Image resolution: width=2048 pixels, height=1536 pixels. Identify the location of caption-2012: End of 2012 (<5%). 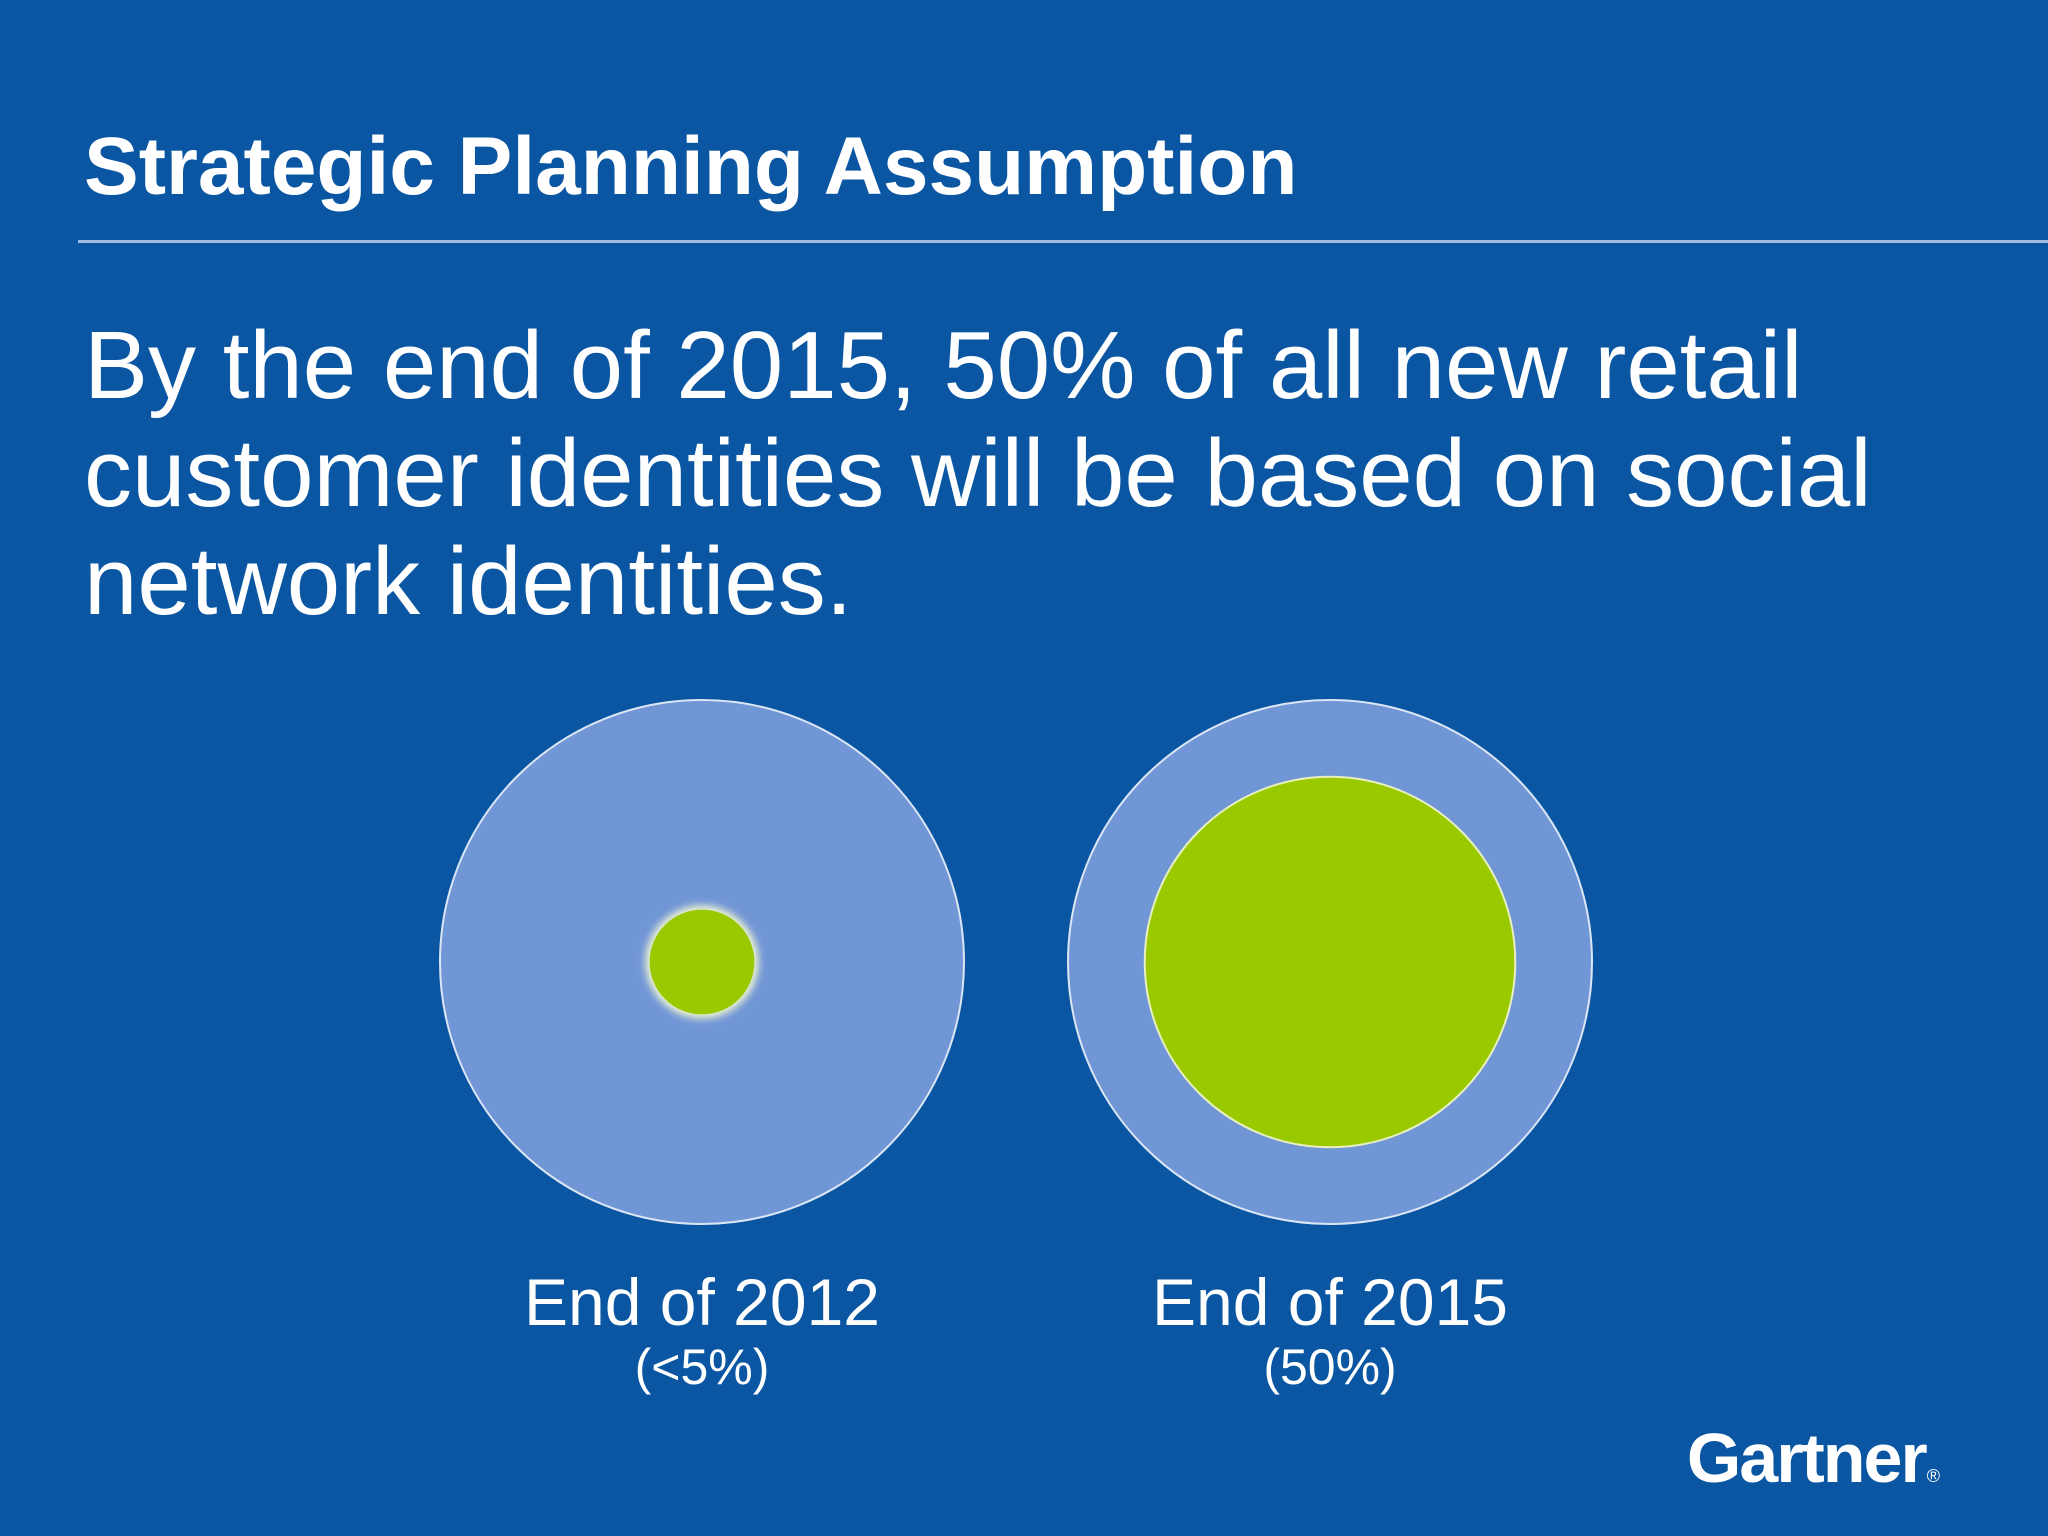
(702, 1330).